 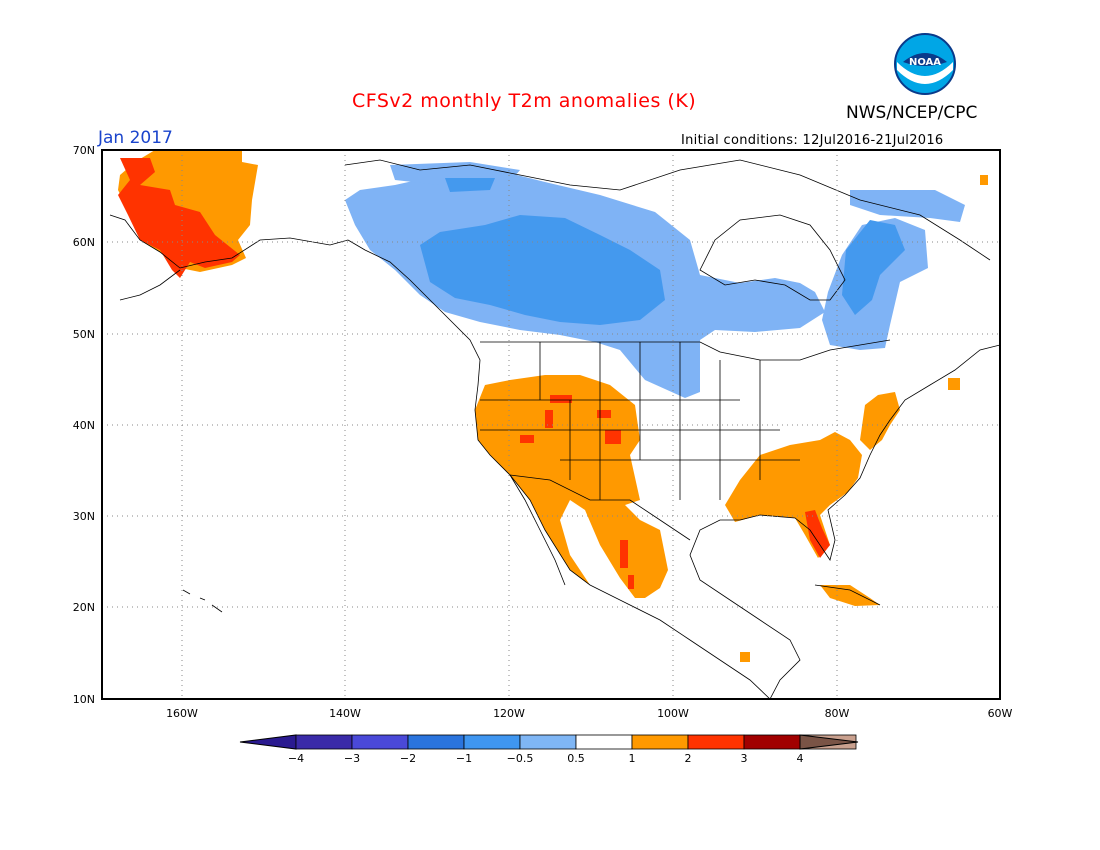 What do you see at coordinates (907, 206) in the screenshot?
I see `cold-anomaly-labrador` at bounding box center [907, 206].